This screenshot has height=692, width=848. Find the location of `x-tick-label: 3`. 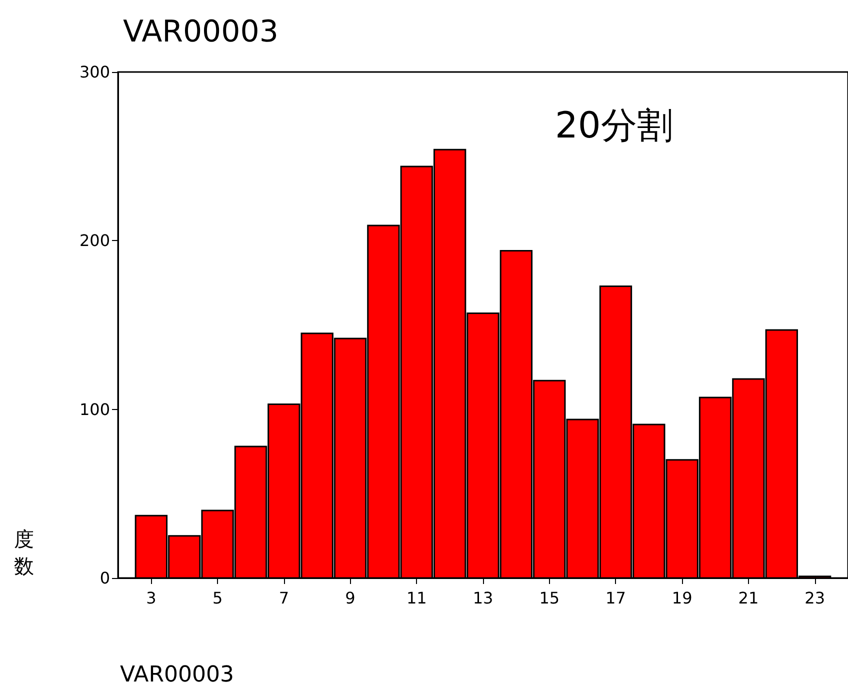

x-tick-label: 3 is located at coordinates (151, 598).